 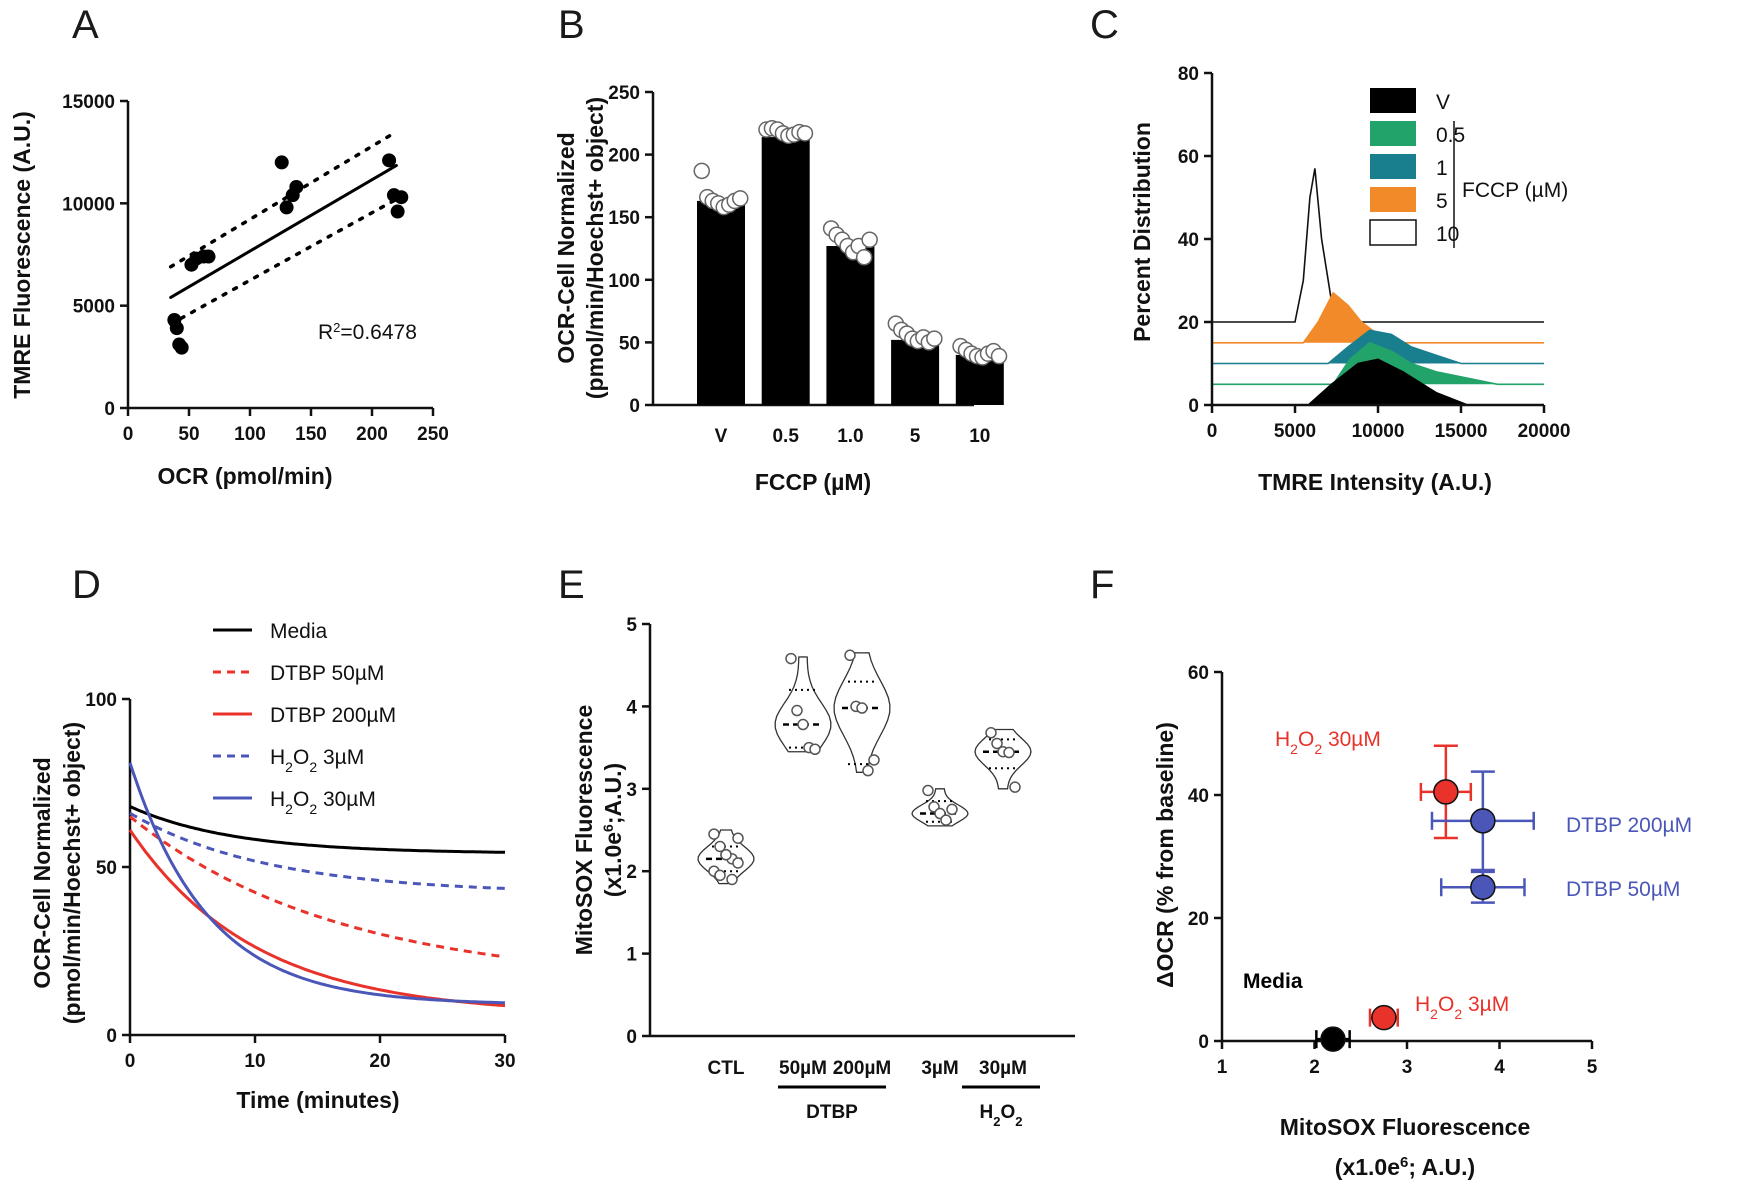 I want to click on panel-d-legend-label: Media, so click(x=299, y=631).